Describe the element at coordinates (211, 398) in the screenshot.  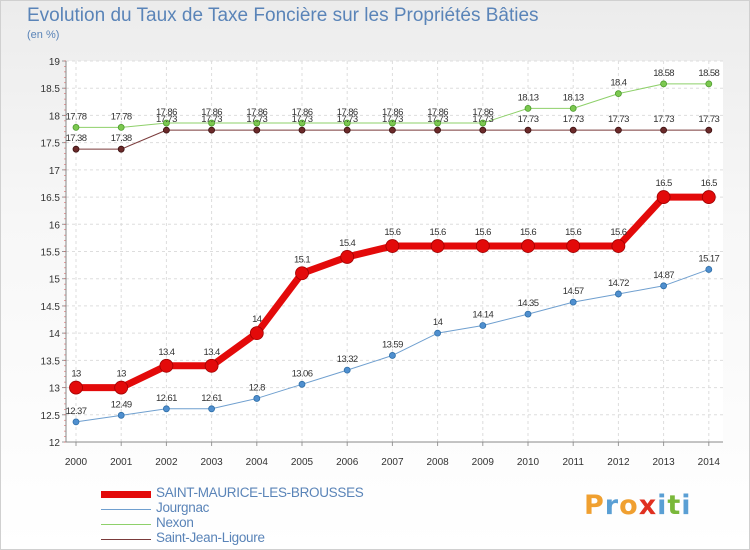
I see `data-label: 12.61` at that location.